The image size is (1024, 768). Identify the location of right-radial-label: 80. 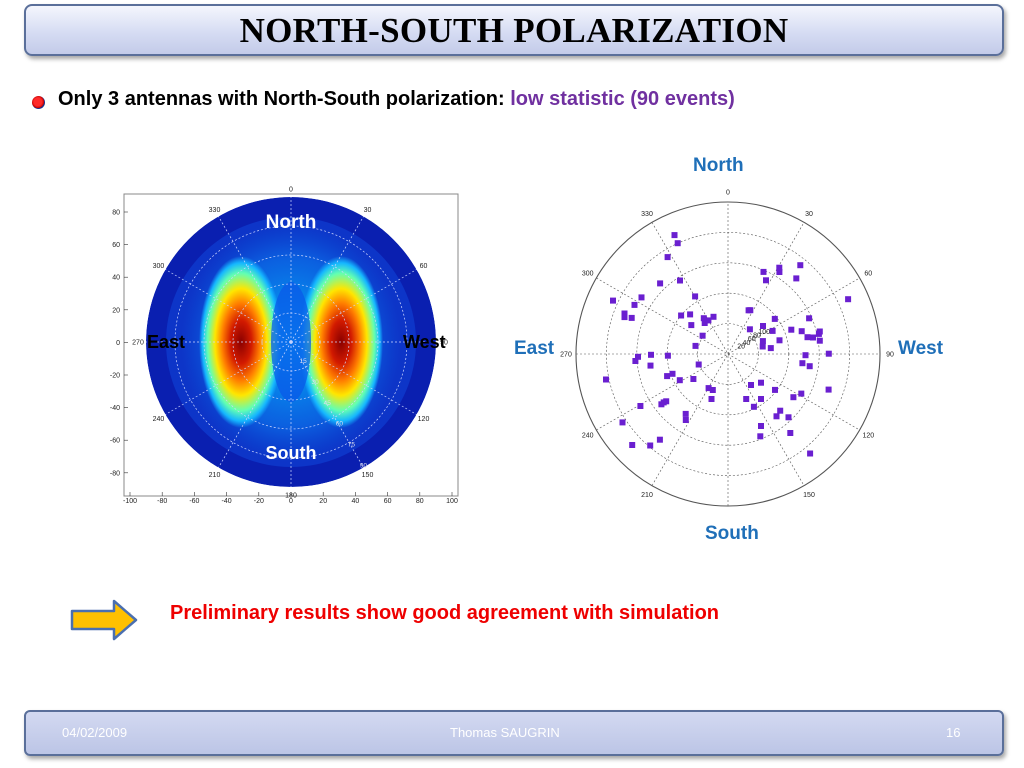
(757, 336).